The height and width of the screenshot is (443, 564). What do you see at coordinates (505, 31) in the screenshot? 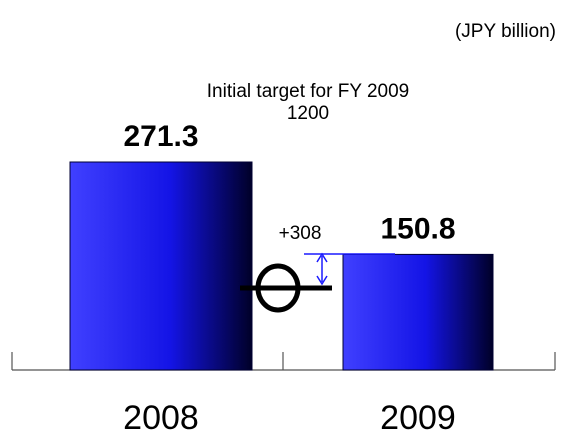
I see `unit-label: (JPY billion)` at bounding box center [505, 31].